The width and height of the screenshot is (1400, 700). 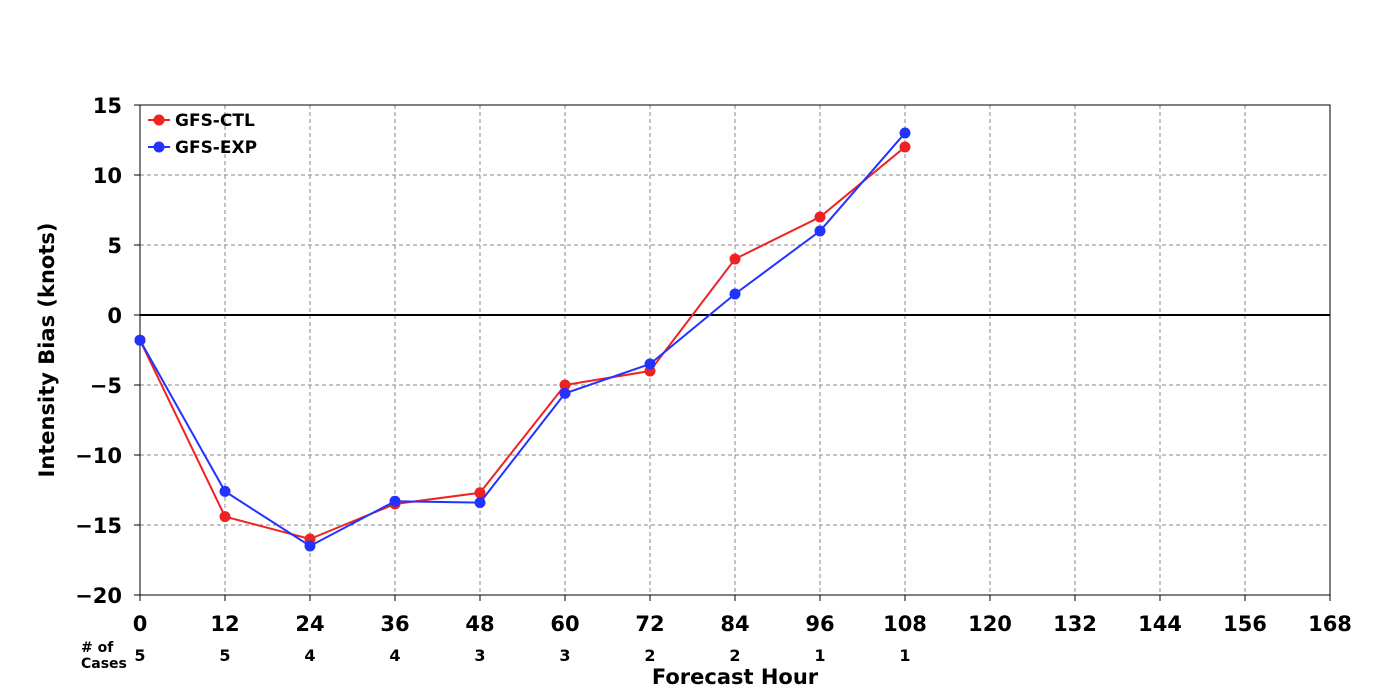 What do you see at coordinates (97, 648) in the screenshot?
I see `cases-label-line1: # of` at bounding box center [97, 648].